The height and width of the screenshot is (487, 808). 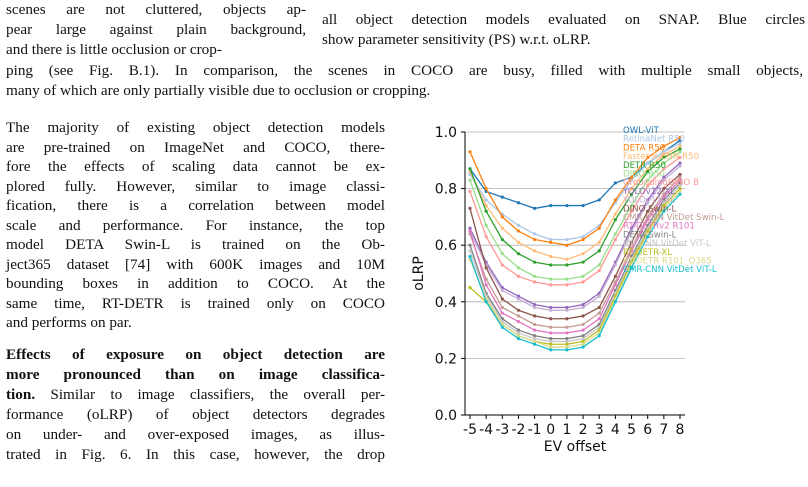 I want to click on y-tick-label: 0.6, so click(x=446, y=246).